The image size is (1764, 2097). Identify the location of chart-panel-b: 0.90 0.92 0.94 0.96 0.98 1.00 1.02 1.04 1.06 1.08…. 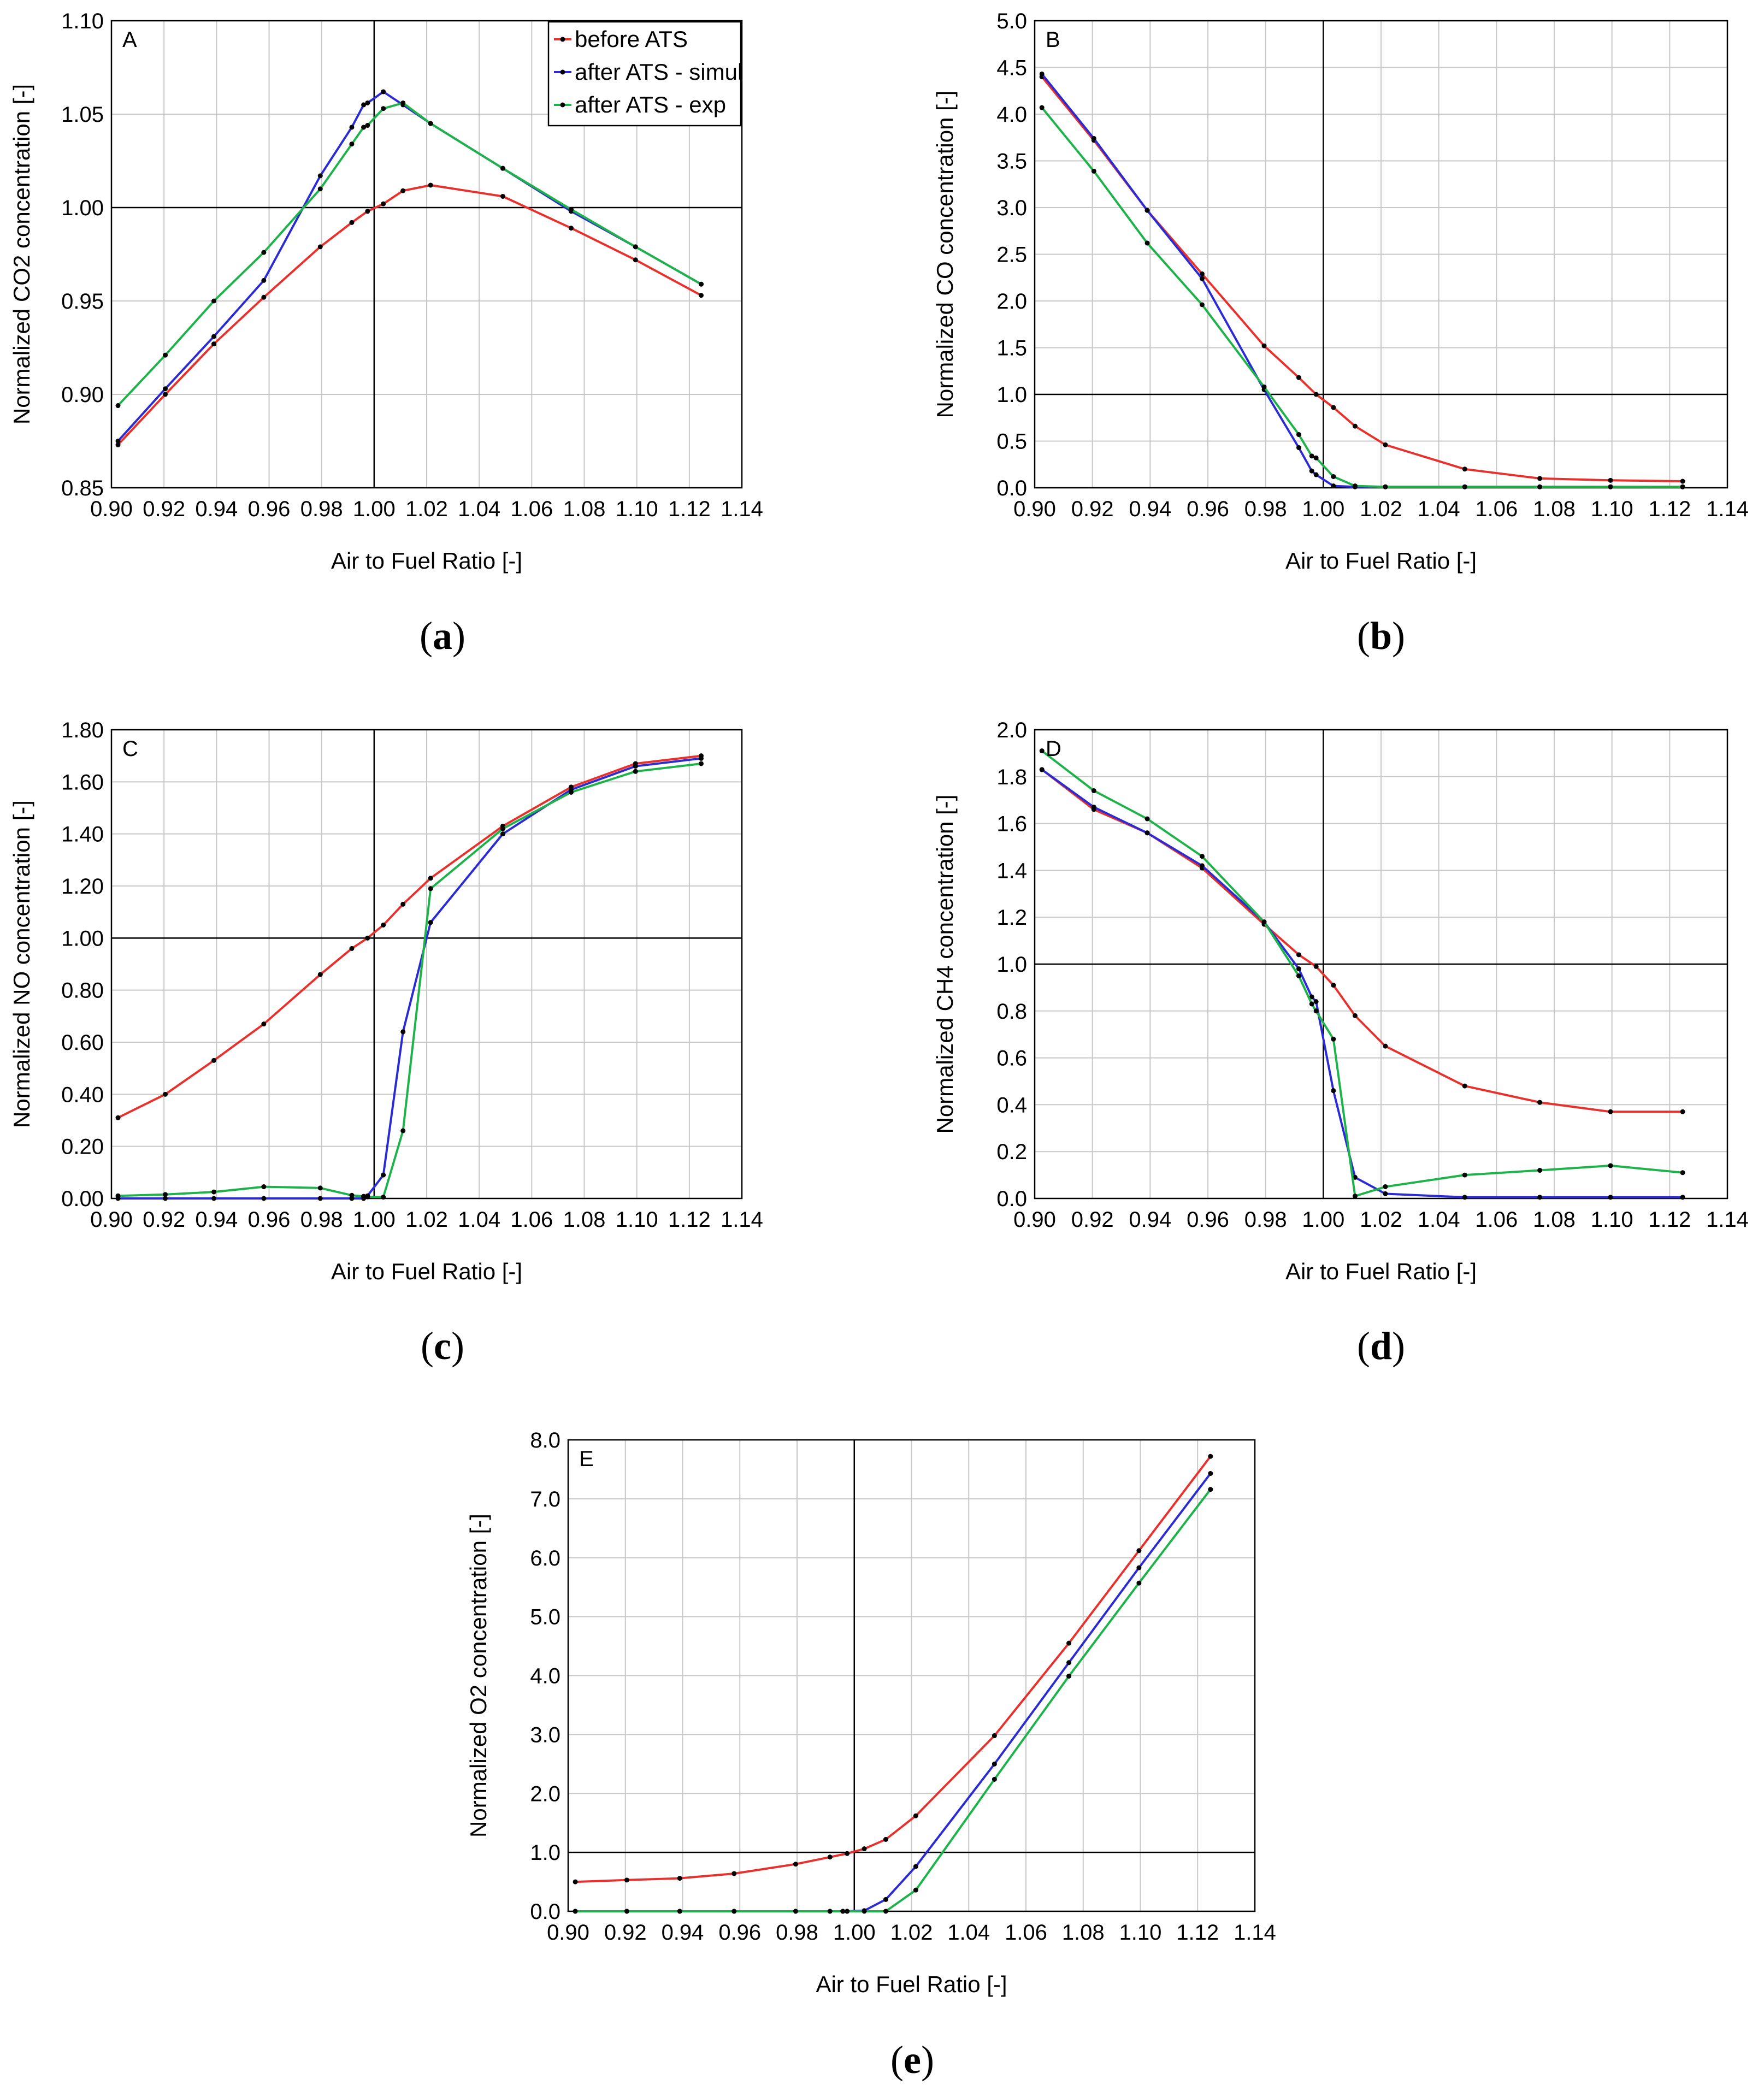
(1340, 333).